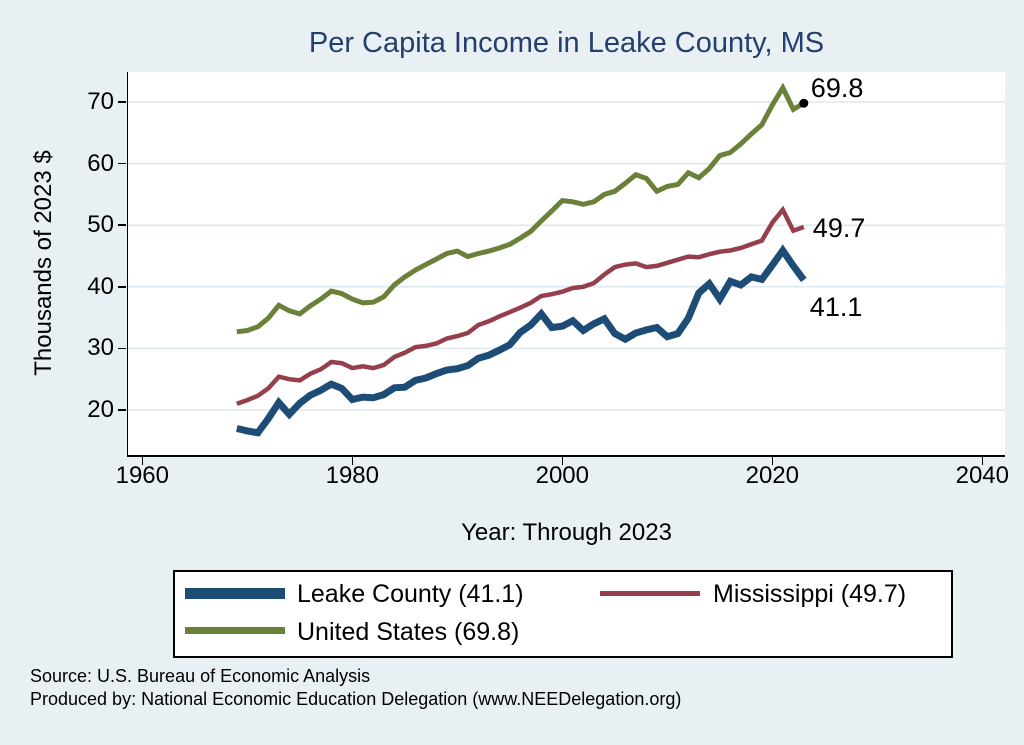  What do you see at coordinates (565, 456) in the screenshot?
I see `x-axis-line` at bounding box center [565, 456].